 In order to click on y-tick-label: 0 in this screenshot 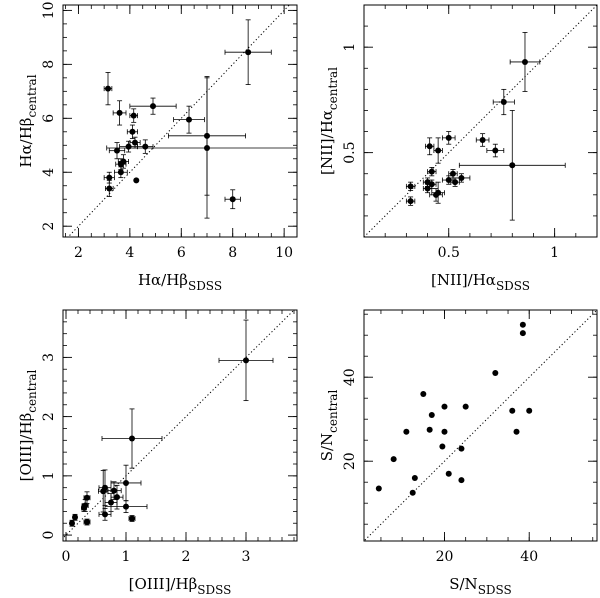, I will do `click(49, 535)`.